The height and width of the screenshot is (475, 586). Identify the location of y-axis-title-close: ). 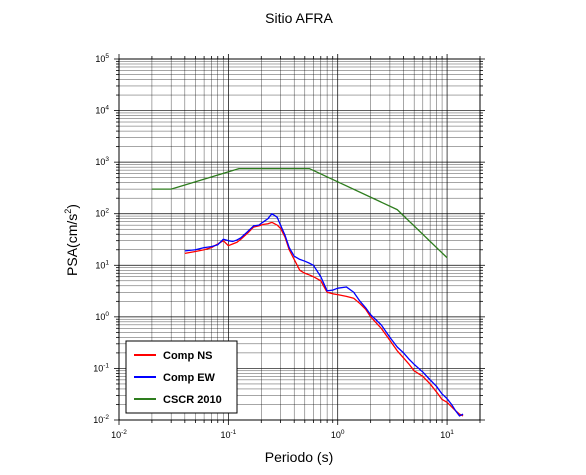
(72, 206).